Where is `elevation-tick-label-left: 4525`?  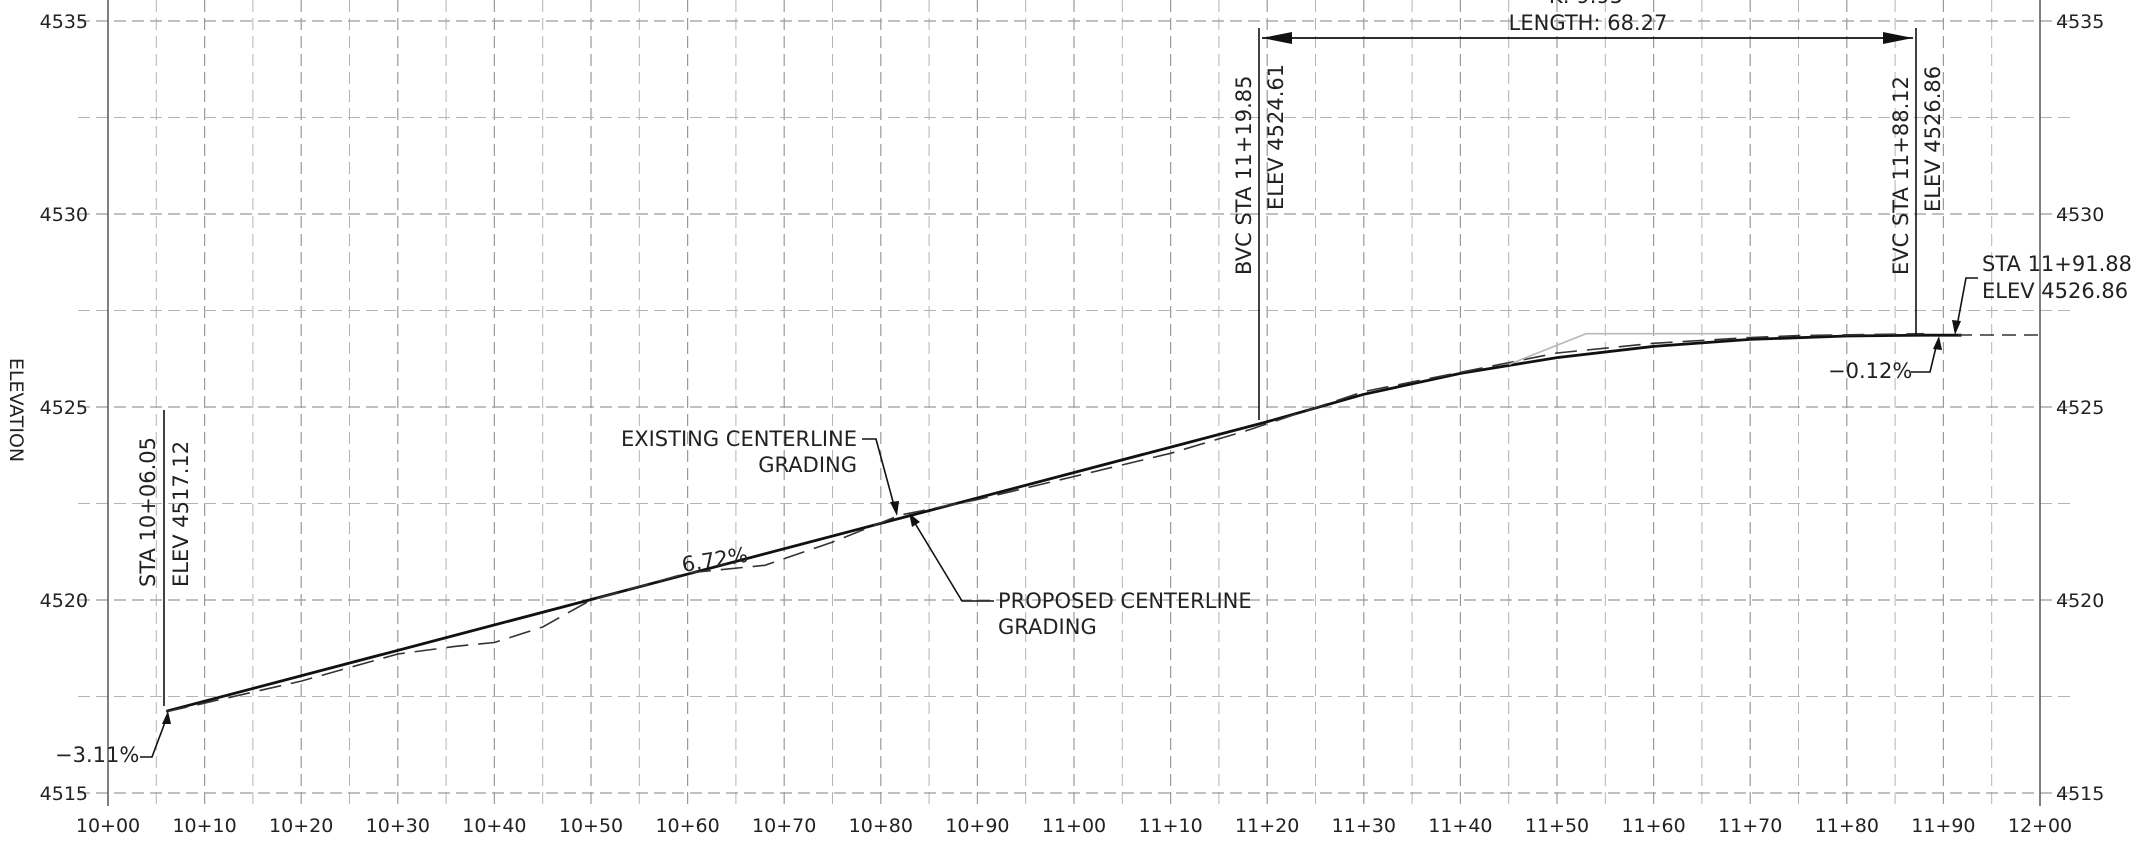 elevation-tick-label-left: 4525 is located at coordinates (64, 408).